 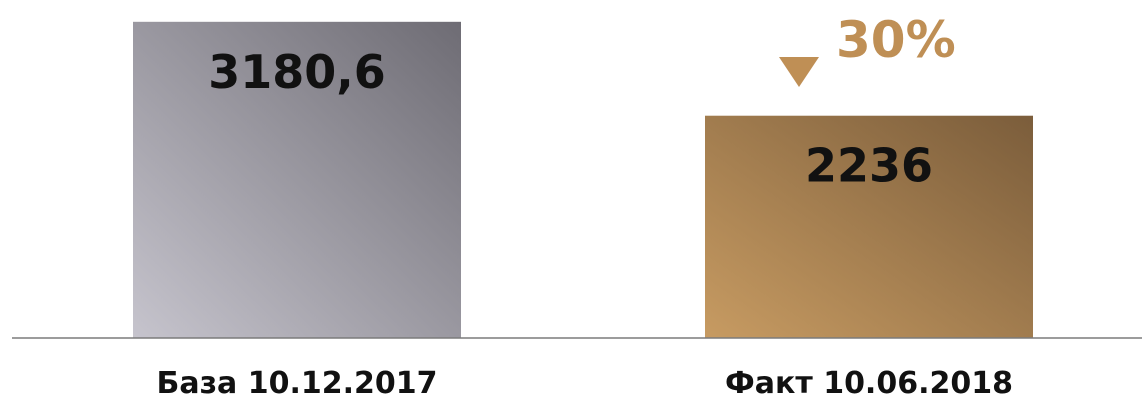 What do you see at coordinates (896, 40) in the screenshot?
I see `change-percent-label: 30%` at bounding box center [896, 40].